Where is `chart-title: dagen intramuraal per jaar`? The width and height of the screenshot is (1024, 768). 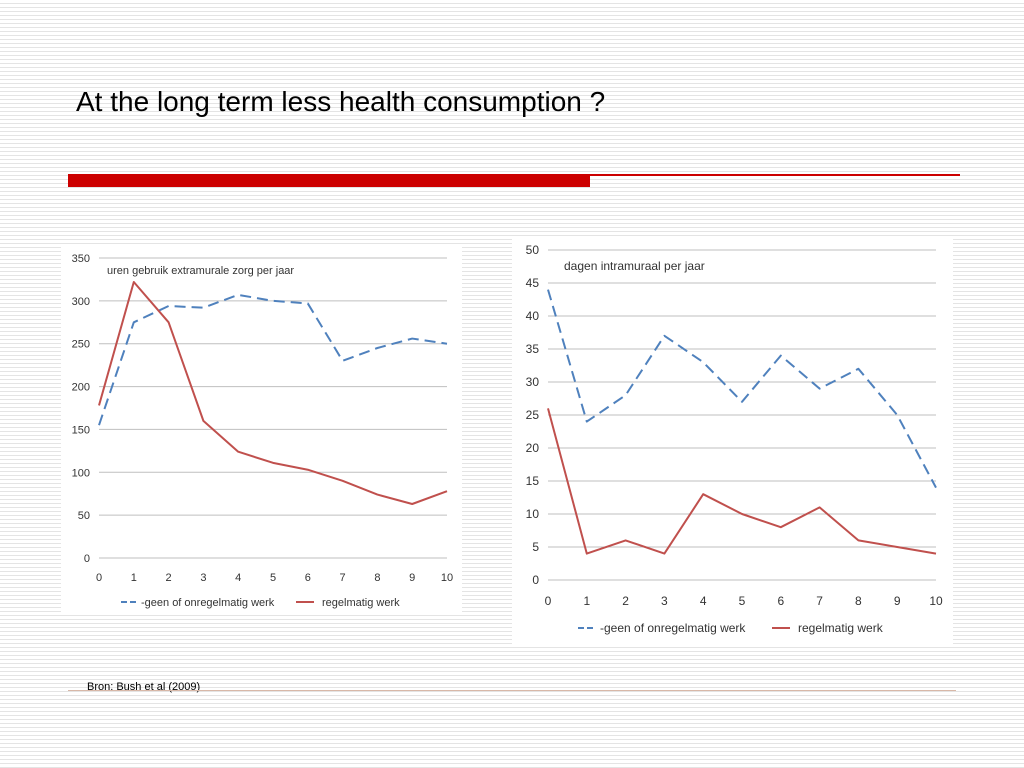
chart-title: dagen intramuraal per jaar is located at coordinates (634, 266).